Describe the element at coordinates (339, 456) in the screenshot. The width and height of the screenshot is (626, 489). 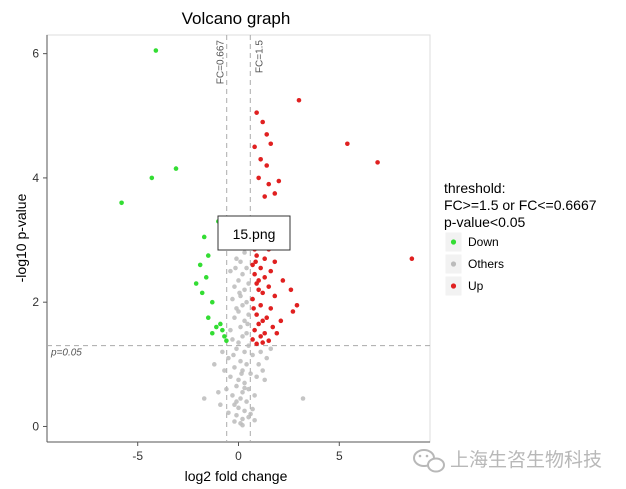
I see `x-tick-label: 5` at that location.